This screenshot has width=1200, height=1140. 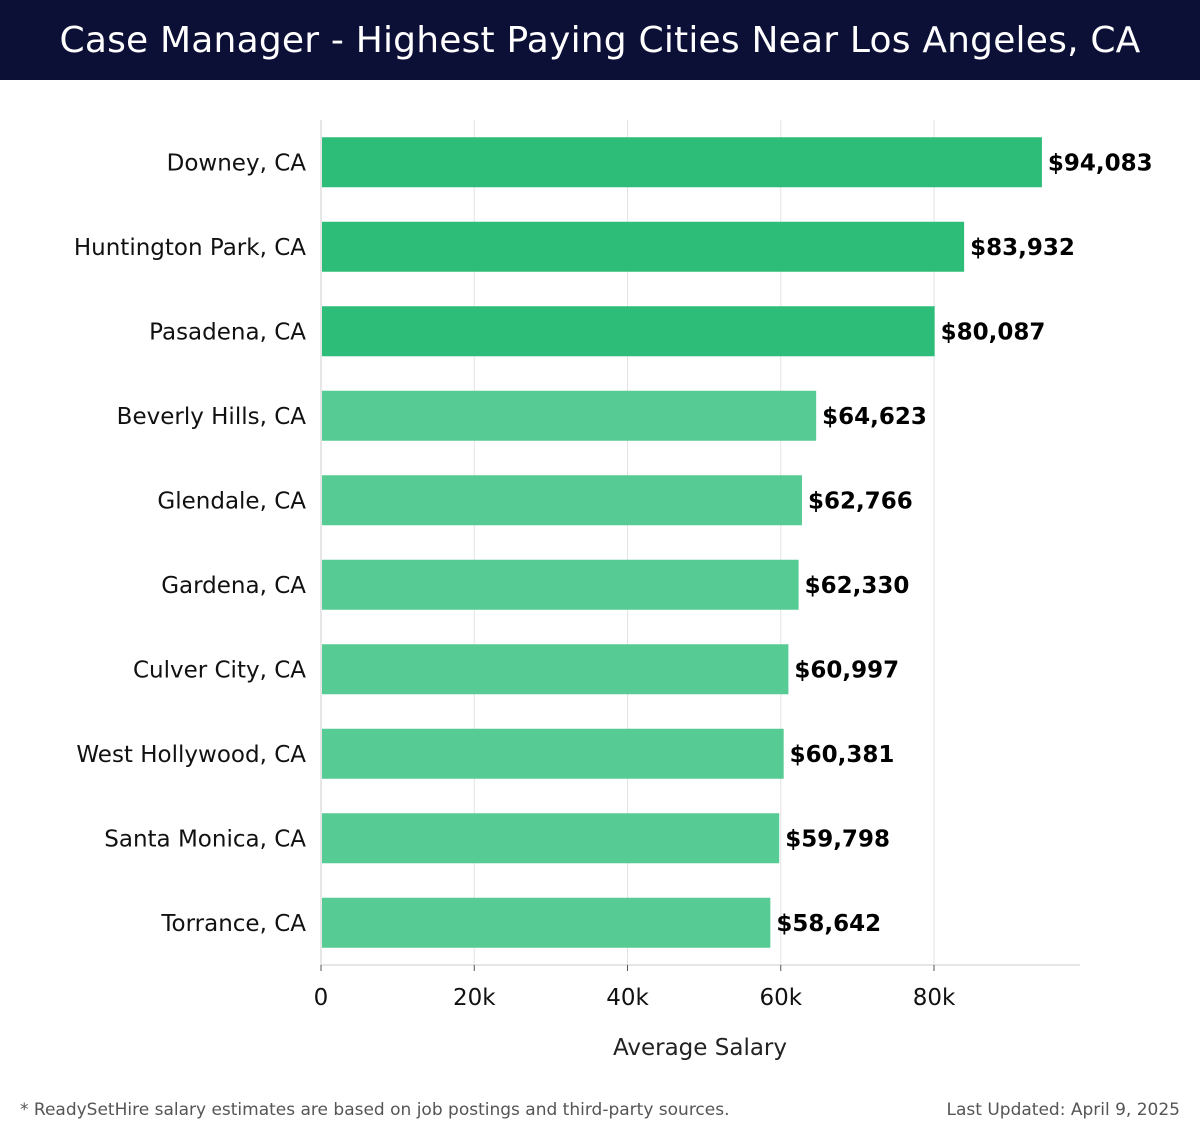 I want to click on category-label-9: Torrance, CA, so click(x=233, y=924).